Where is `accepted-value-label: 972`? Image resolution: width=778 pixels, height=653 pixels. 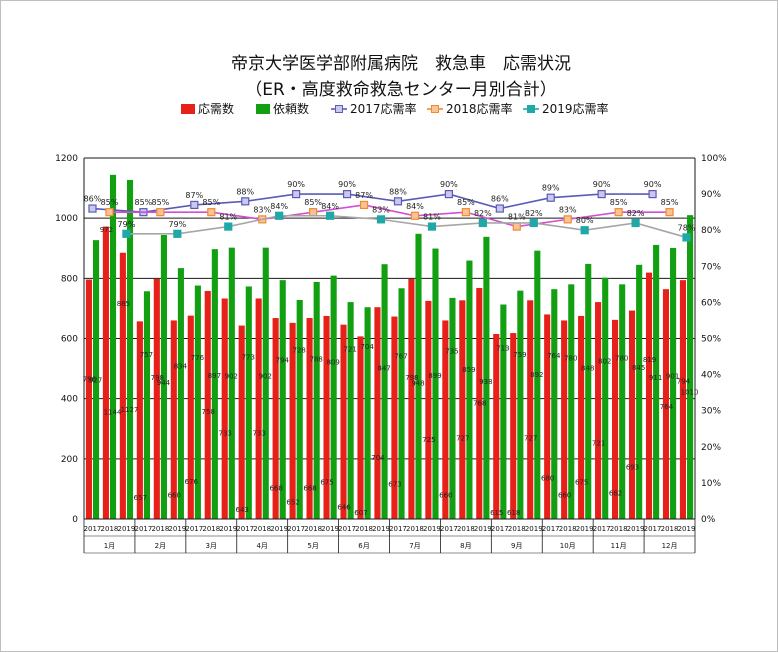
accepted-value-label: 972 is located at coordinates (106, 230).